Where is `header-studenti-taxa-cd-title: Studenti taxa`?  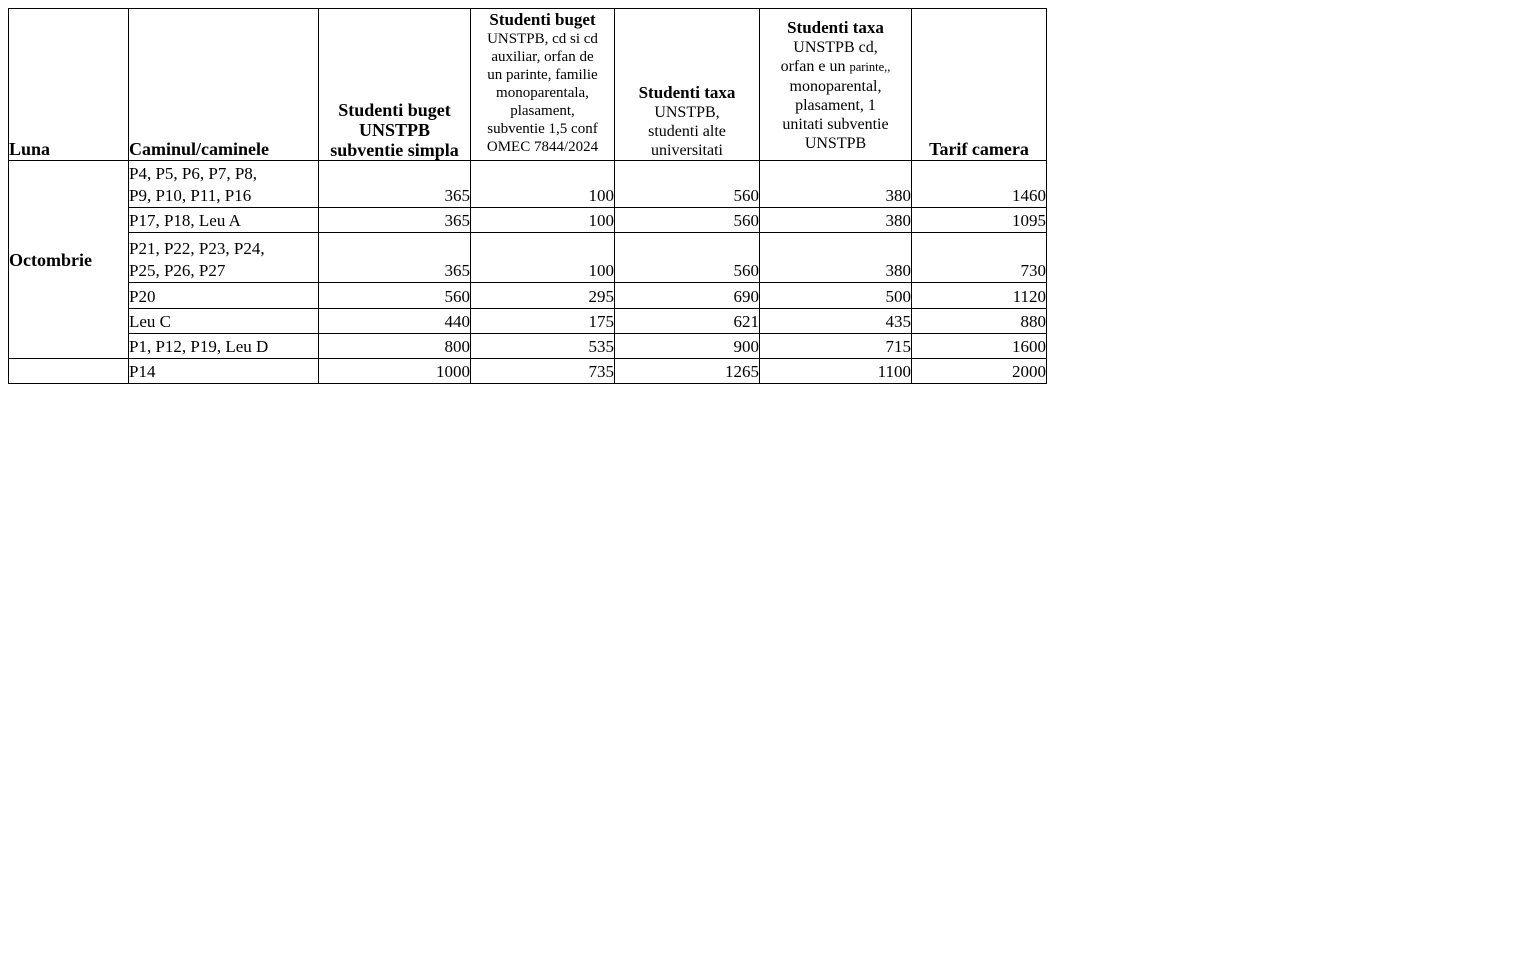 header-studenti-taxa-cd-title: Studenti taxa is located at coordinates (835, 27).